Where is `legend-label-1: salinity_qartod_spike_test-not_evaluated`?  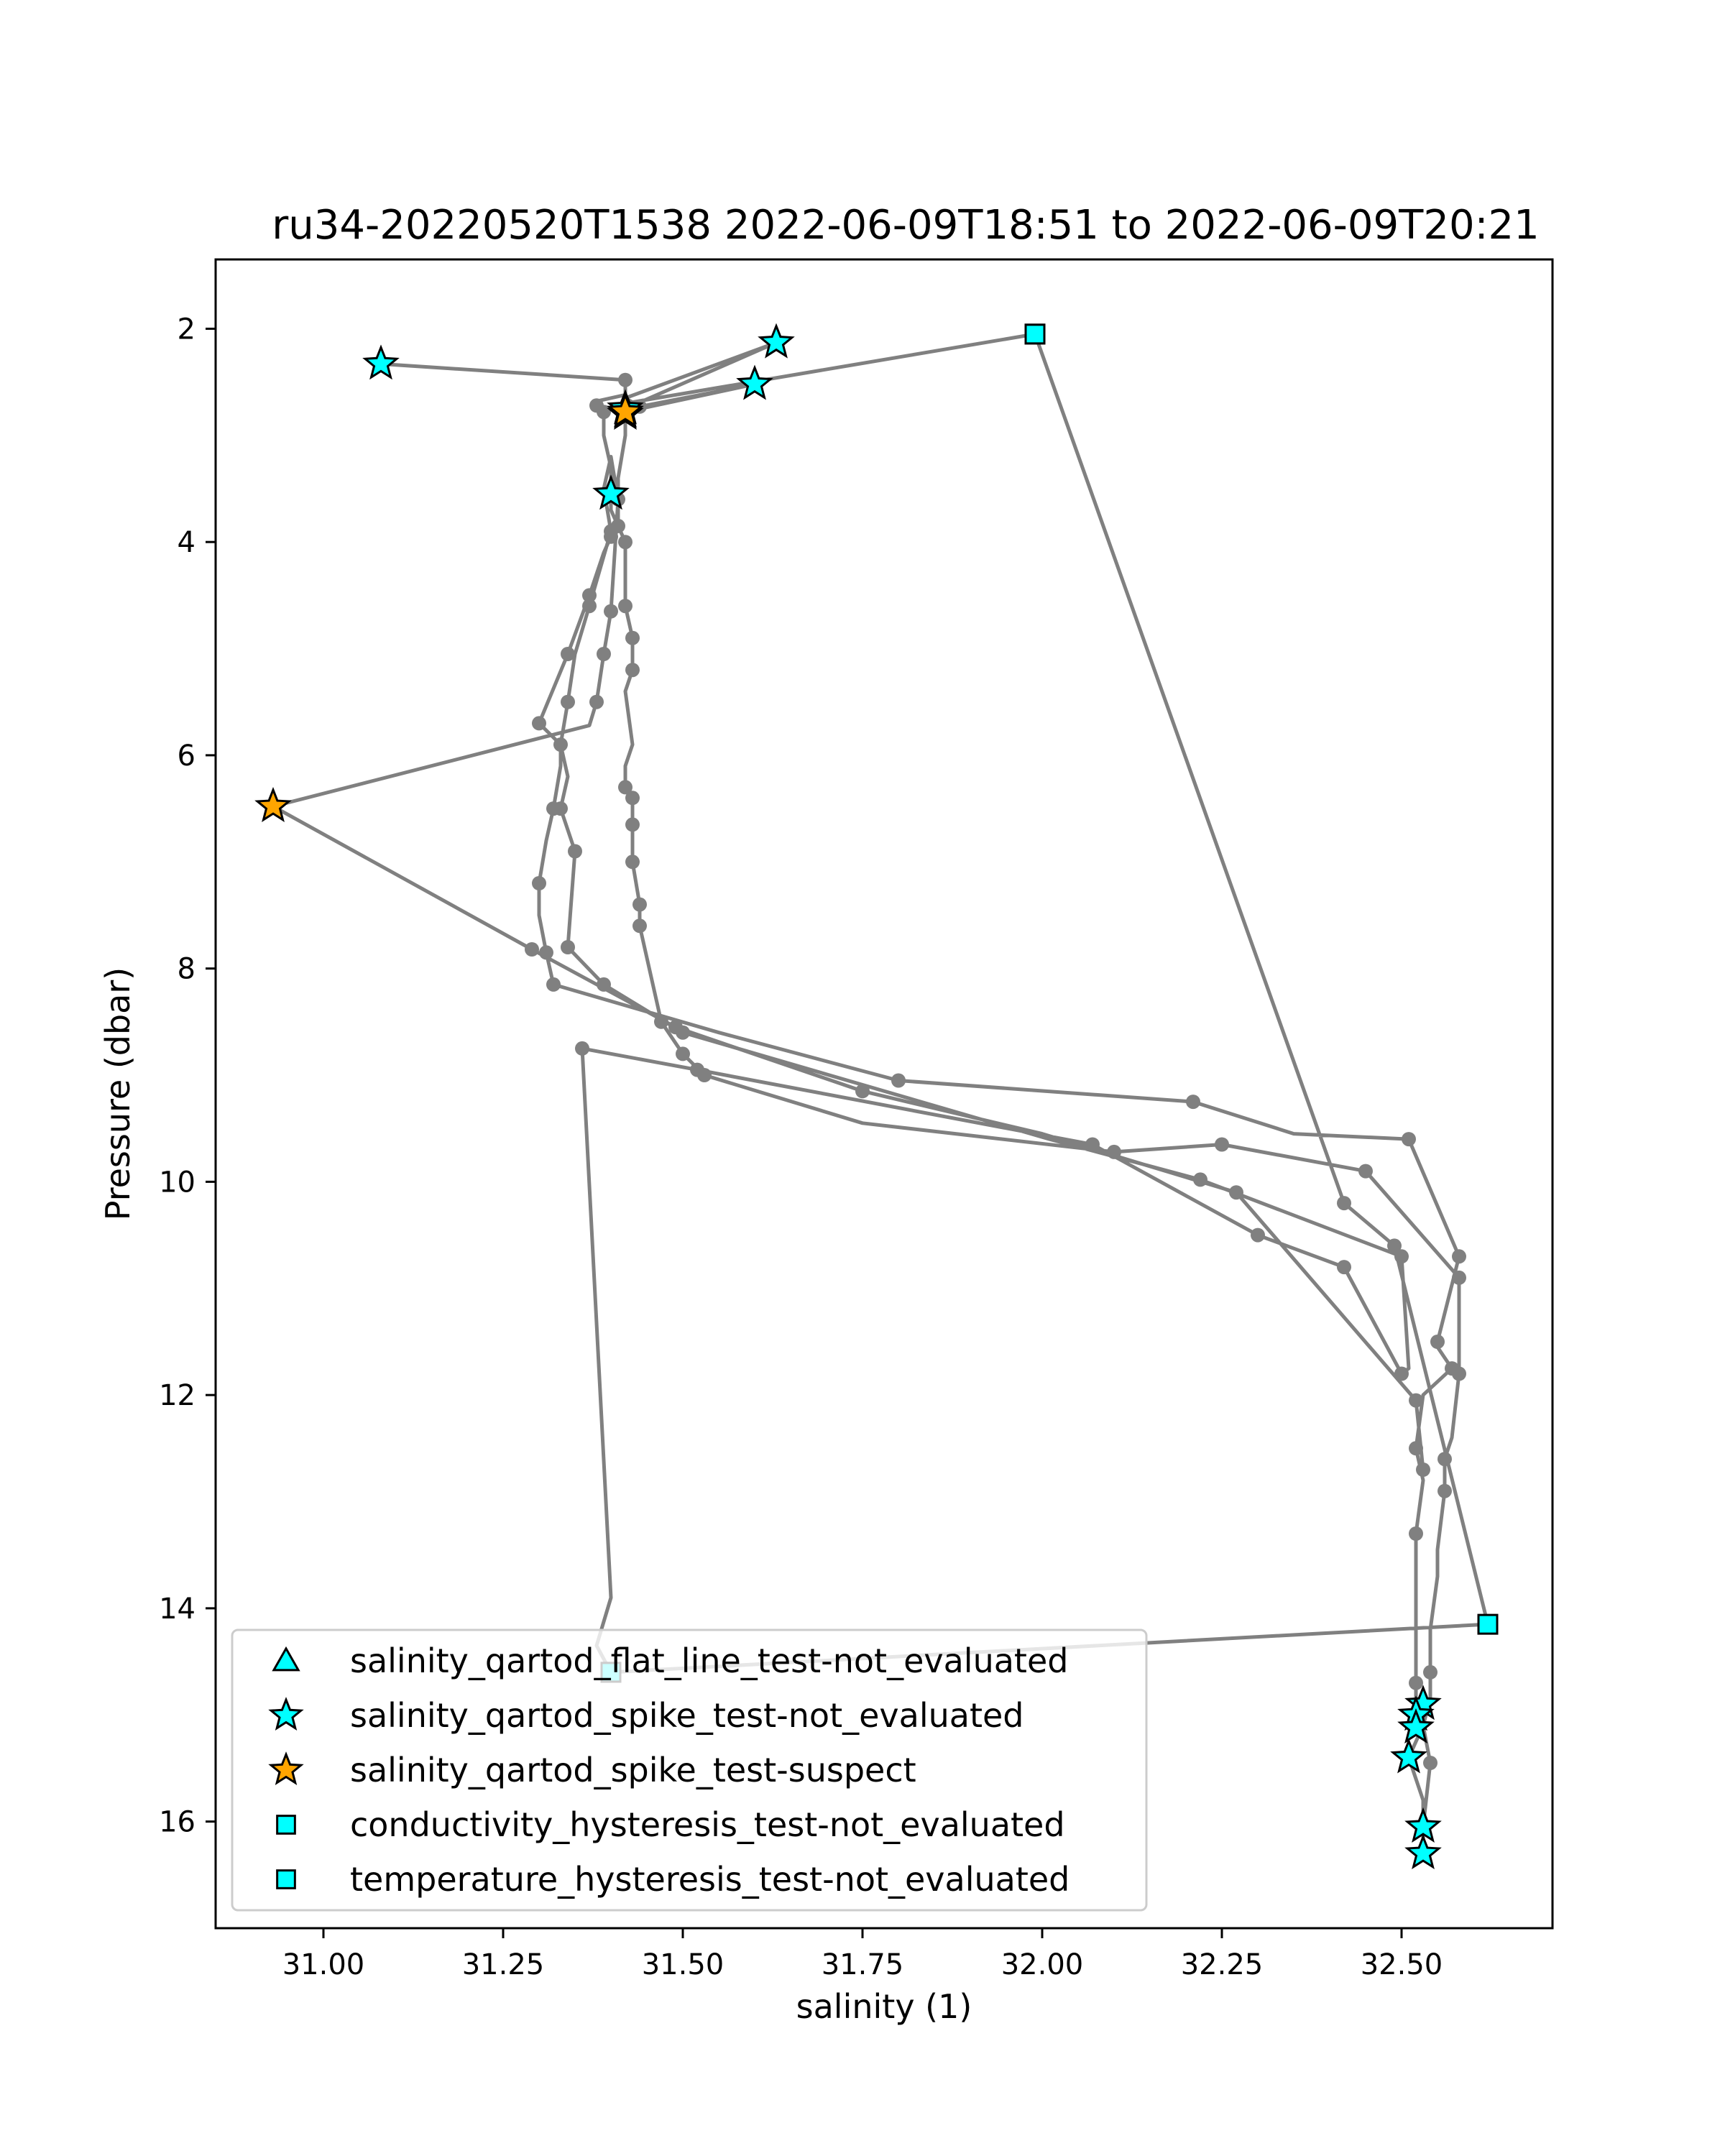
legend-label-1: salinity_qartod_spike_test-not_evaluated is located at coordinates (687, 1715).